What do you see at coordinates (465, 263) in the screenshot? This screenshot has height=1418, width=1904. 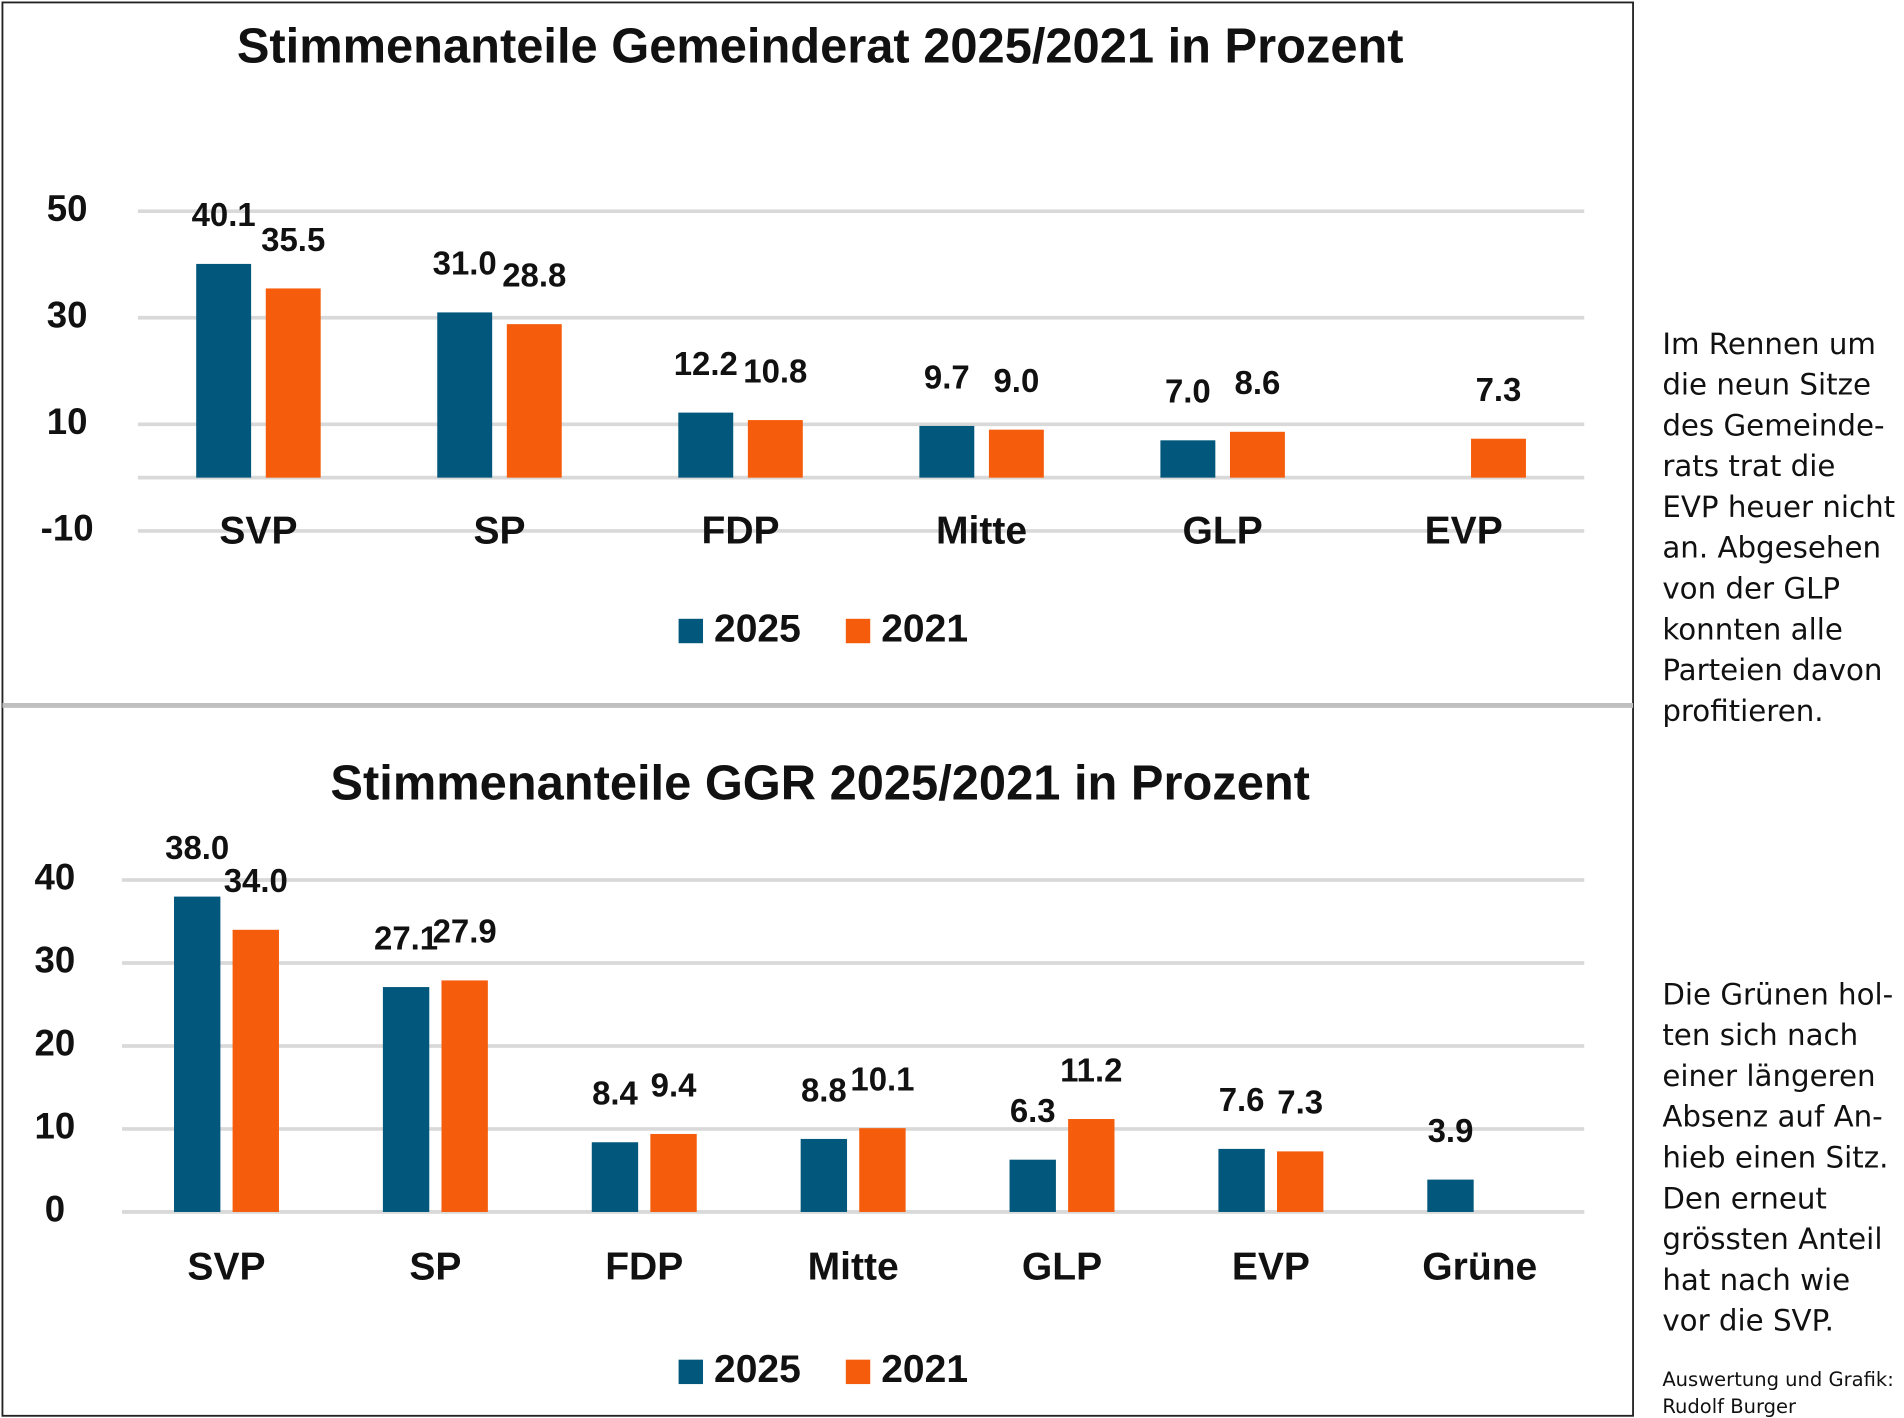 I see `value-label: 31.0` at bounding box center [465, 263].